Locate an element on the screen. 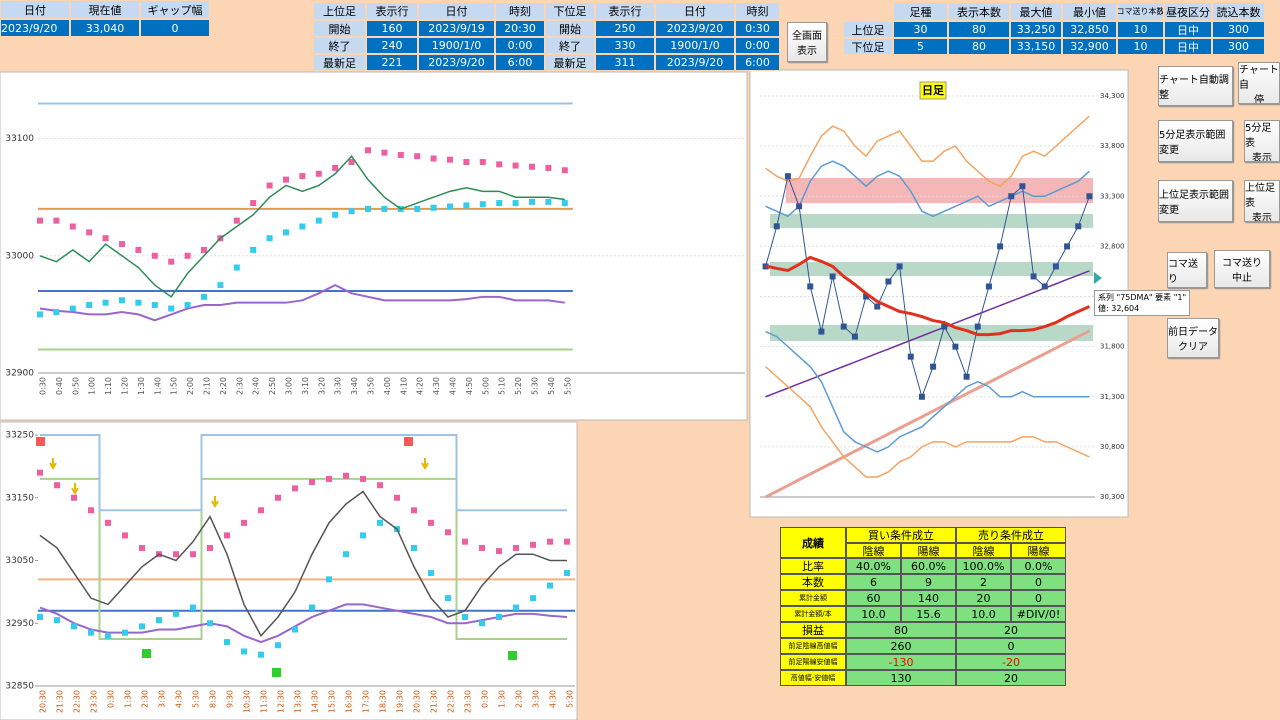  x-tick-label: 5:20 is located at coordinates (518, 386).